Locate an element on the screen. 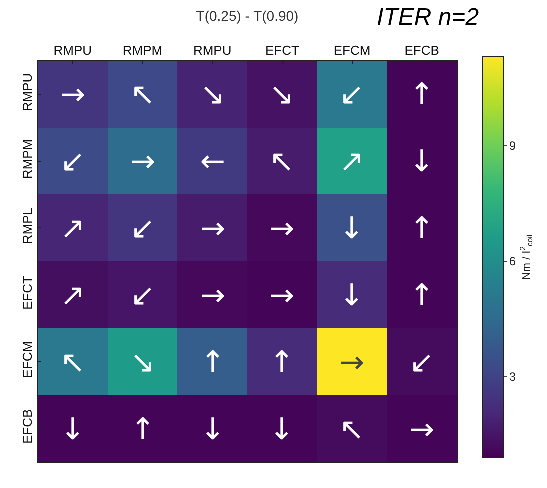 The image size is (547, 488). x-tick-label: EFCM is located at coordinates (352, 50).